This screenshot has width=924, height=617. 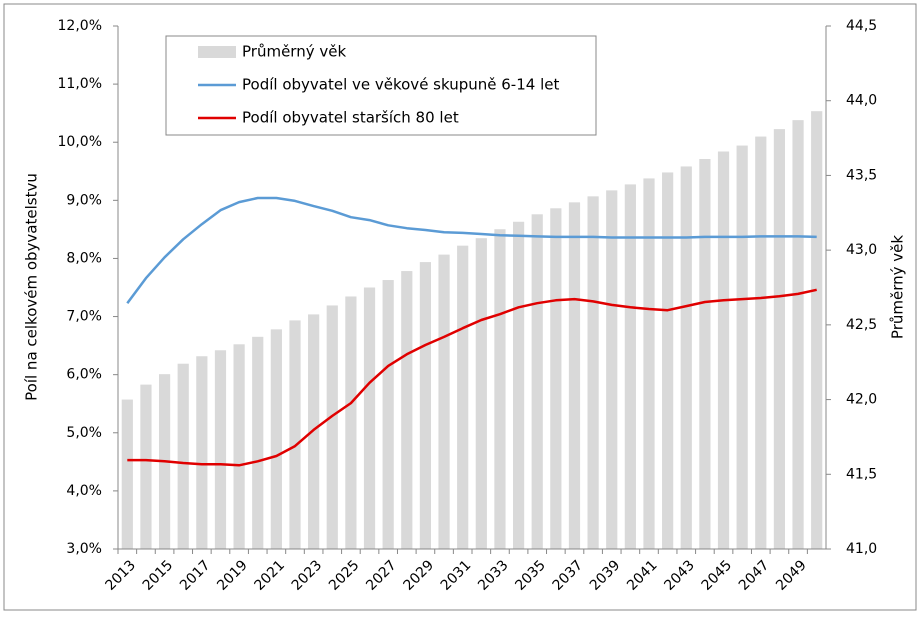 I want to click on y2-tick-label: 42,0, so click(x=861, y=400).